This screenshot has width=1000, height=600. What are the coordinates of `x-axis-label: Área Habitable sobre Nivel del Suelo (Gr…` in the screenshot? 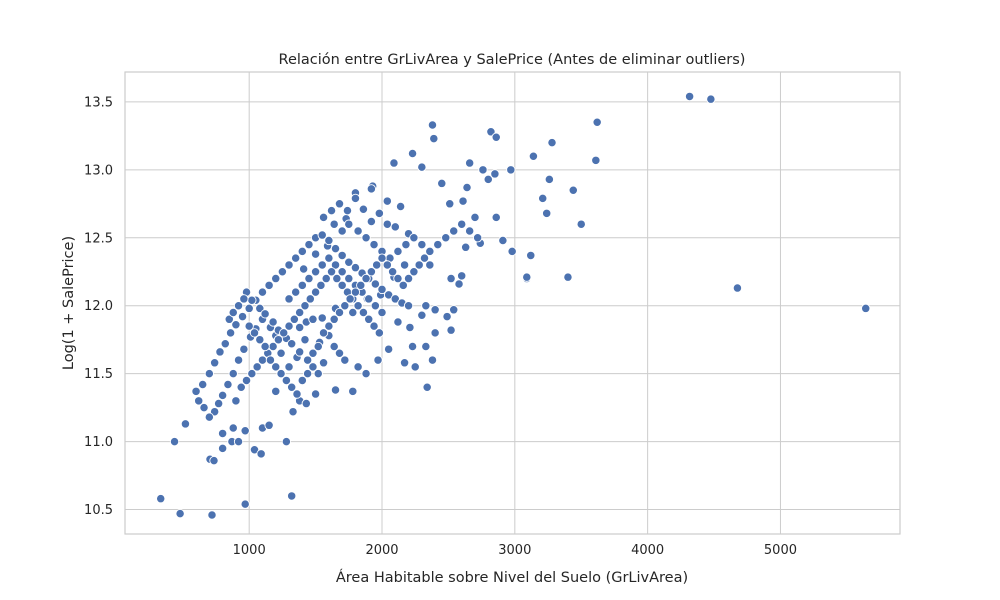 It's located at (512, 577).